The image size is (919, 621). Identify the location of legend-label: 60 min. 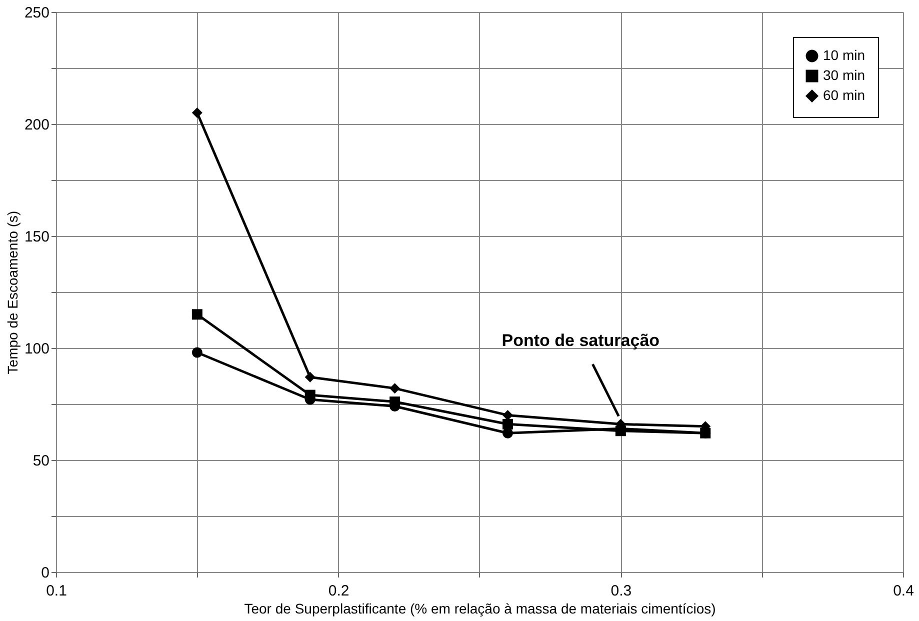
(844, 95).